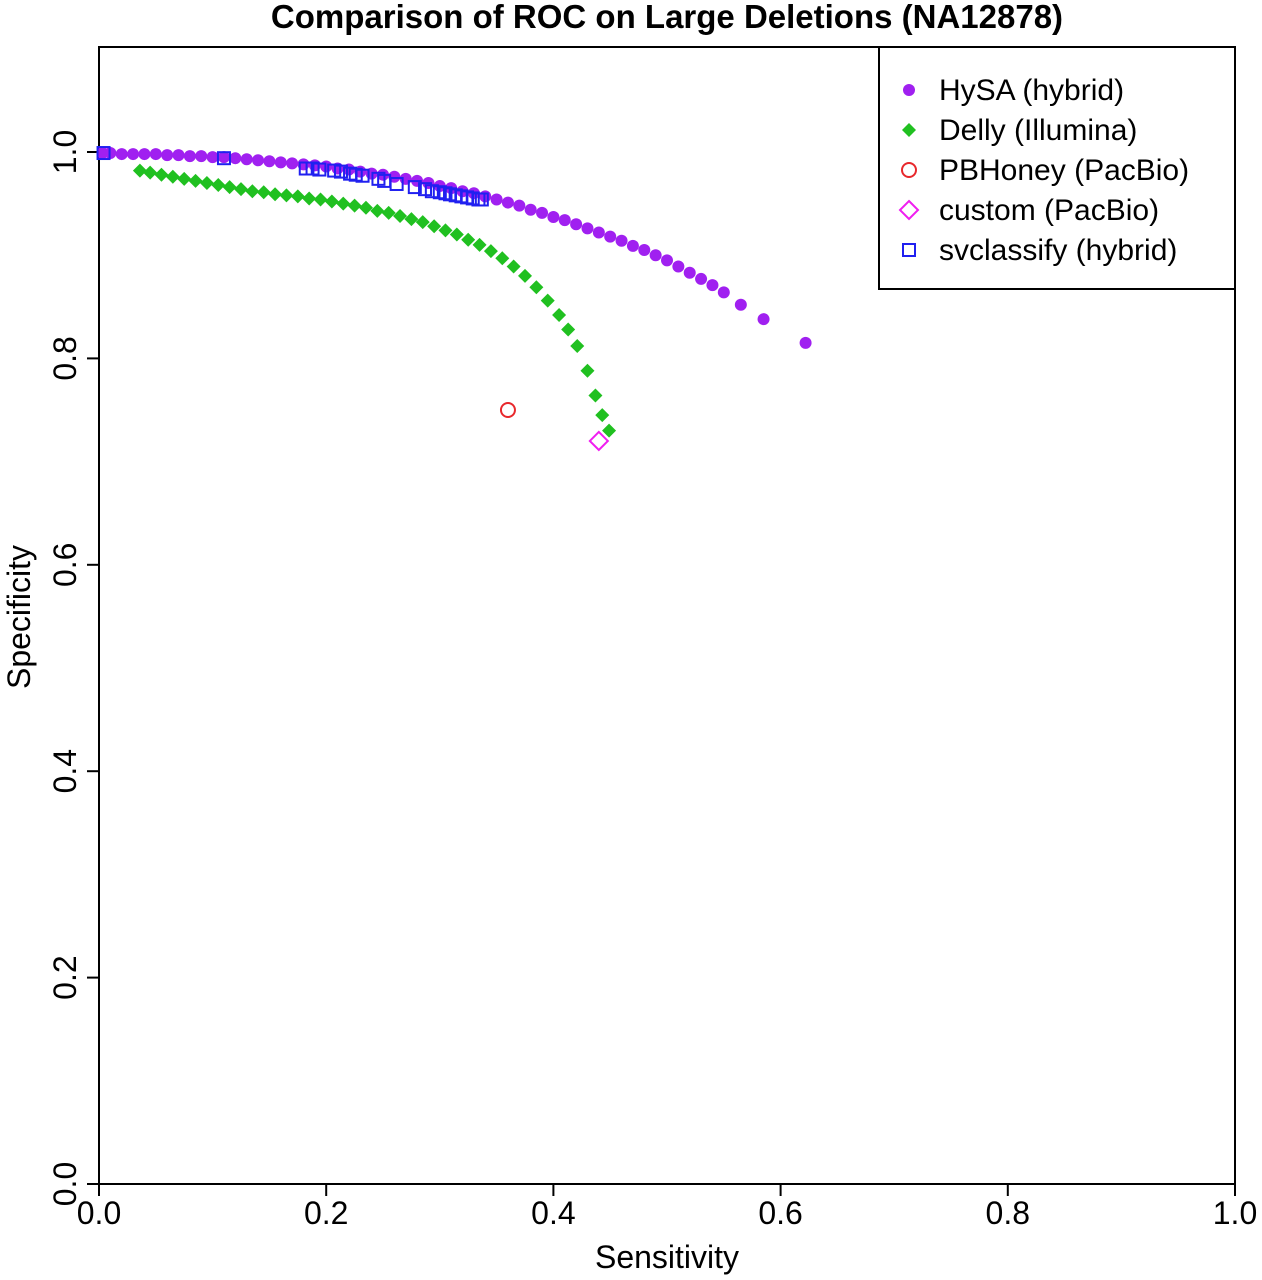 This screenshot has width=1262, height=1280. Describe the element at coordinates (73, 668) in the screenshot. I see `y-axis: 0.0 0.2 0.4 0.6 0.8 1.0` at that location.